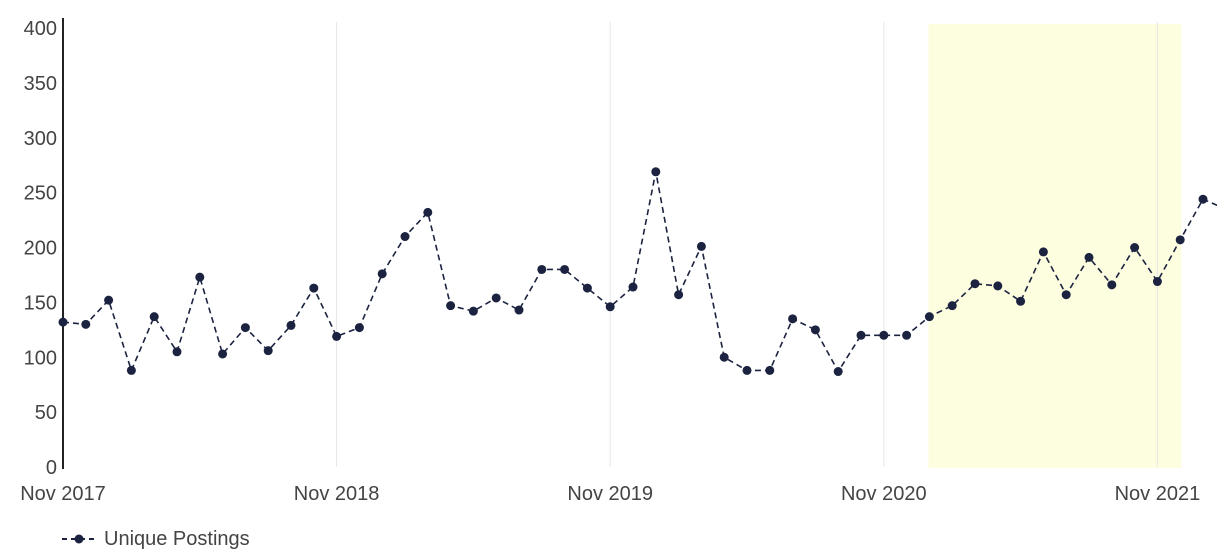 The image size is (1217, 552). I want to click on y-tick-label: 100, so click(40, 358).